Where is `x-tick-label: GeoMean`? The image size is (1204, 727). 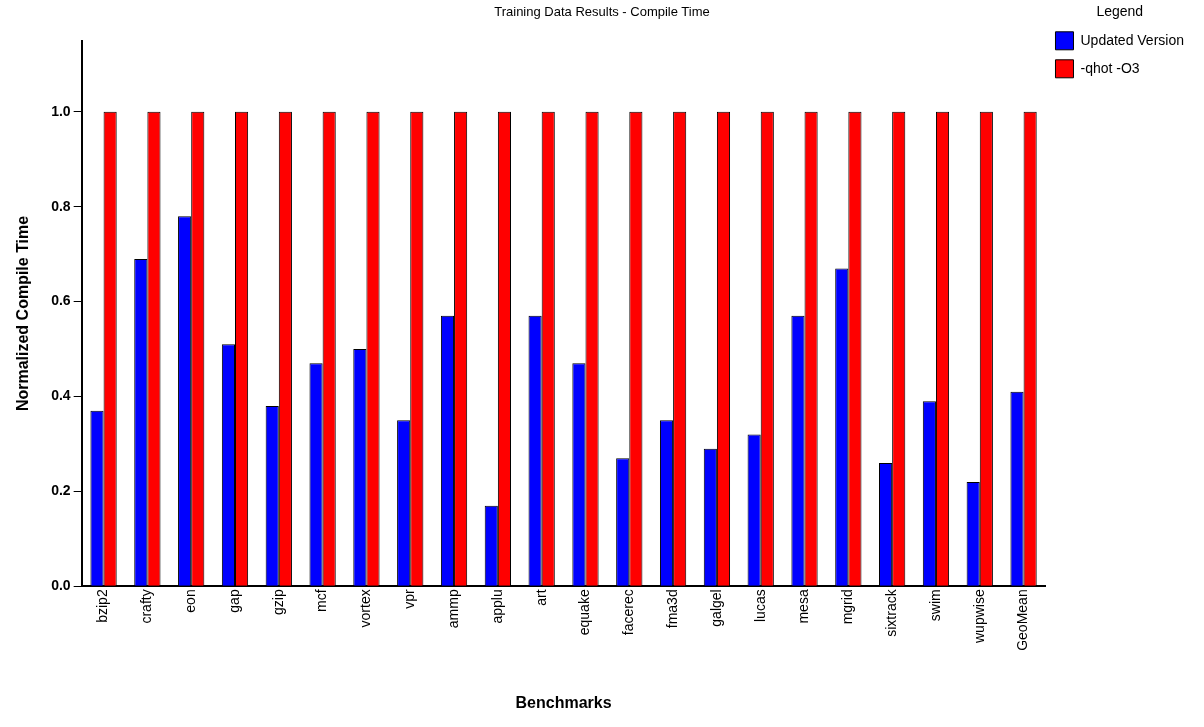
x-tick-label: GeoMean is located at coordinates (1022, 620).